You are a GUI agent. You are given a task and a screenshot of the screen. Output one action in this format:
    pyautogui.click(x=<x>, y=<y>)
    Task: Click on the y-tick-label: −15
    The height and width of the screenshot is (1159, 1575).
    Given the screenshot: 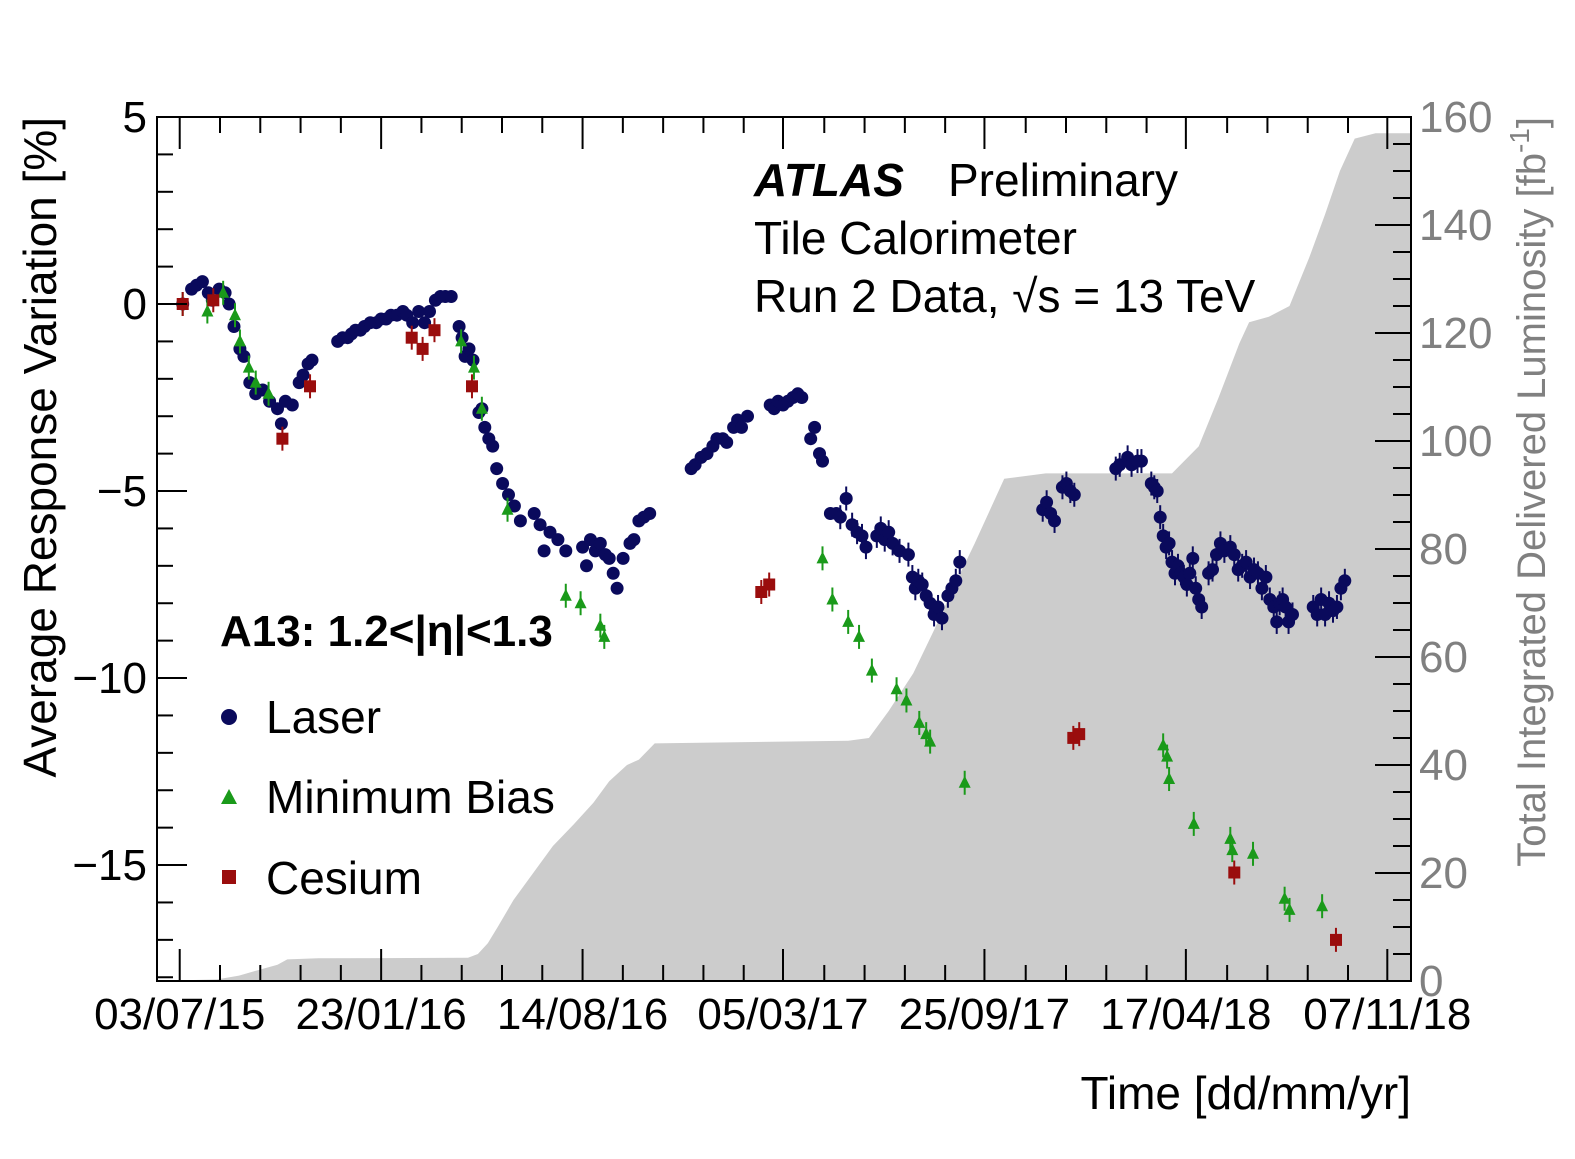 What is the action you would take?
    pyautogui.click(x=109, y=865)
    